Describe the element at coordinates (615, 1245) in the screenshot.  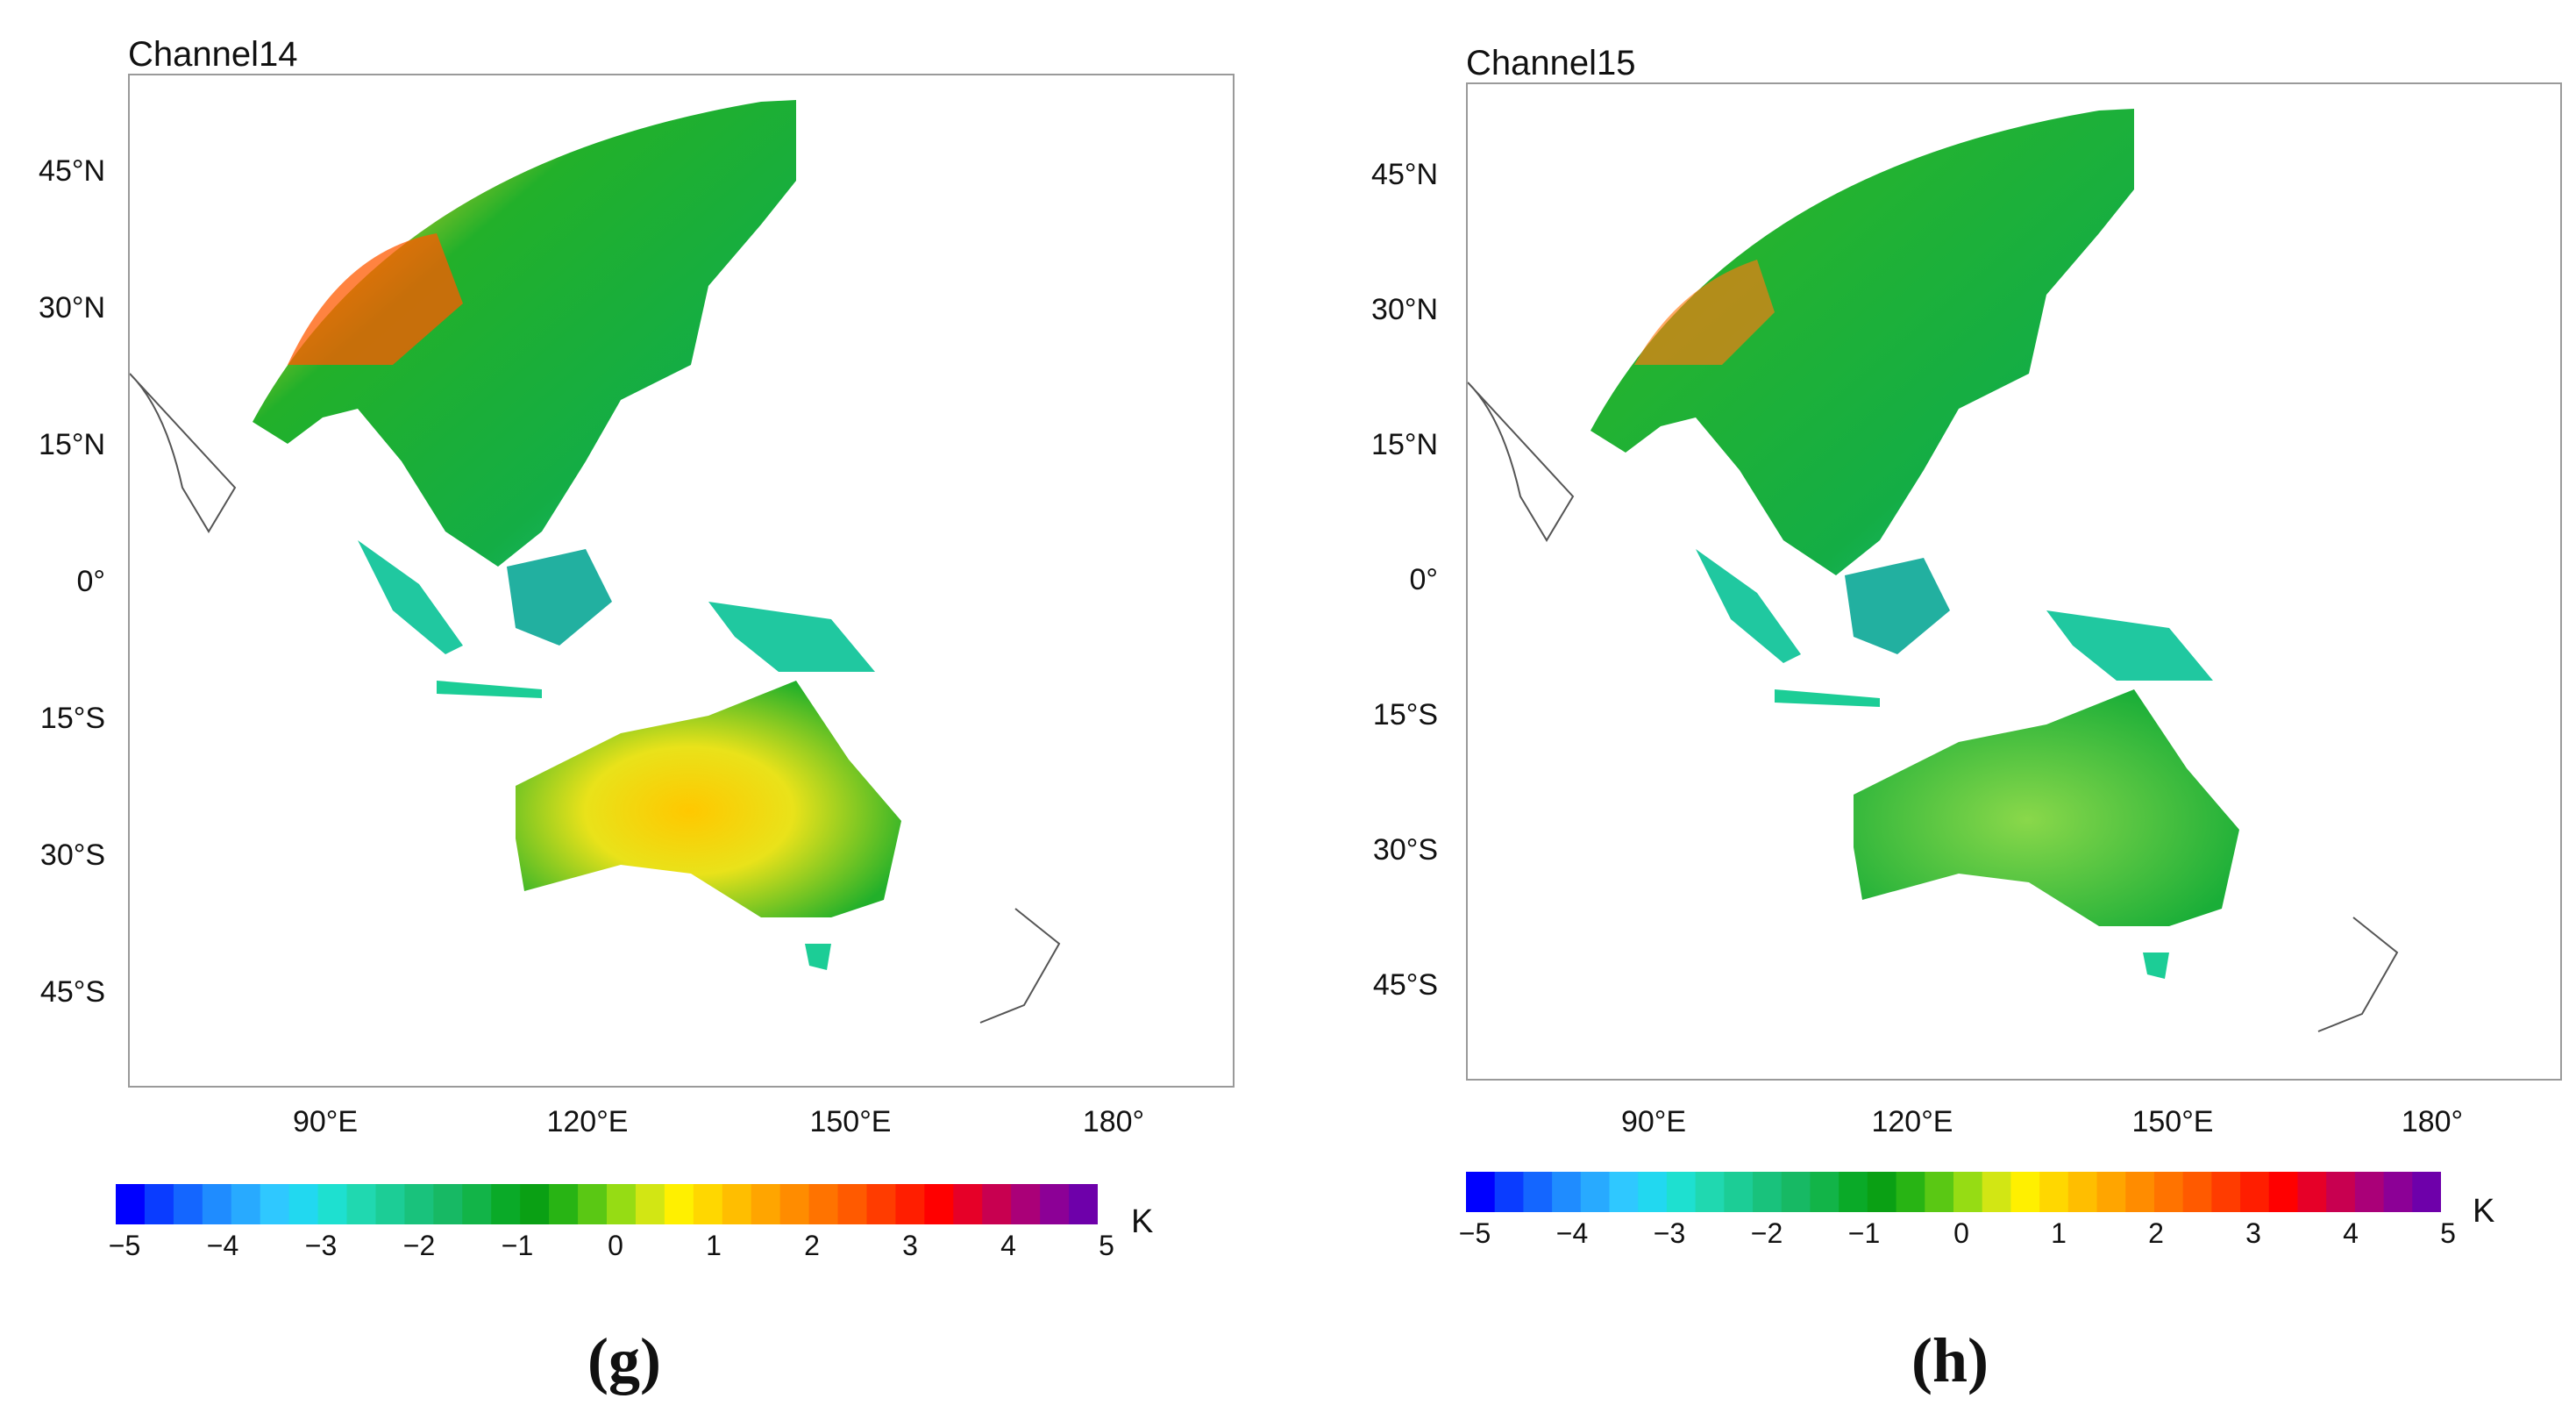
I see `colorbar-tick: 0` at that location.